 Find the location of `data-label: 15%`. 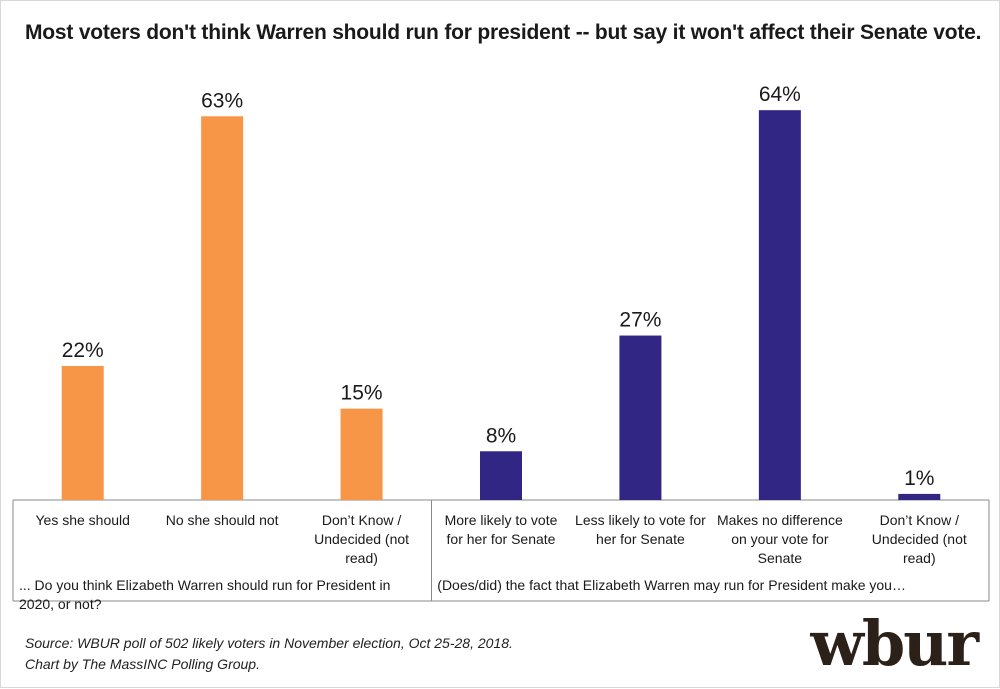

data-label: 15% is located at coordinates (362, 393).